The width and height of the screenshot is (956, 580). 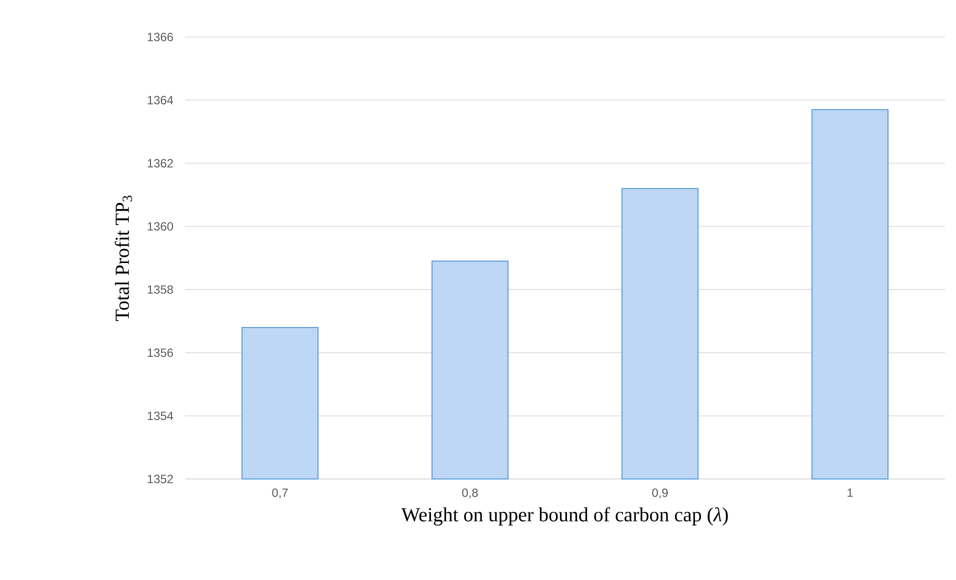 I want to click on y-axis-title: Total Profit TP$_{3}$, so click(x=123, y=258).